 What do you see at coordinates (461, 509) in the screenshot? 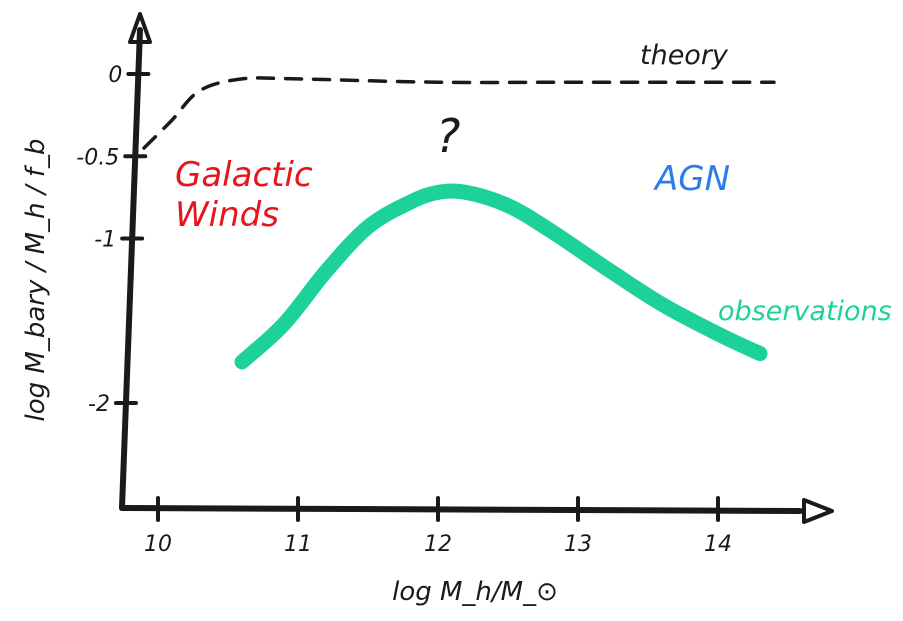
I see `x-axis` at bounding box center [461, 509].